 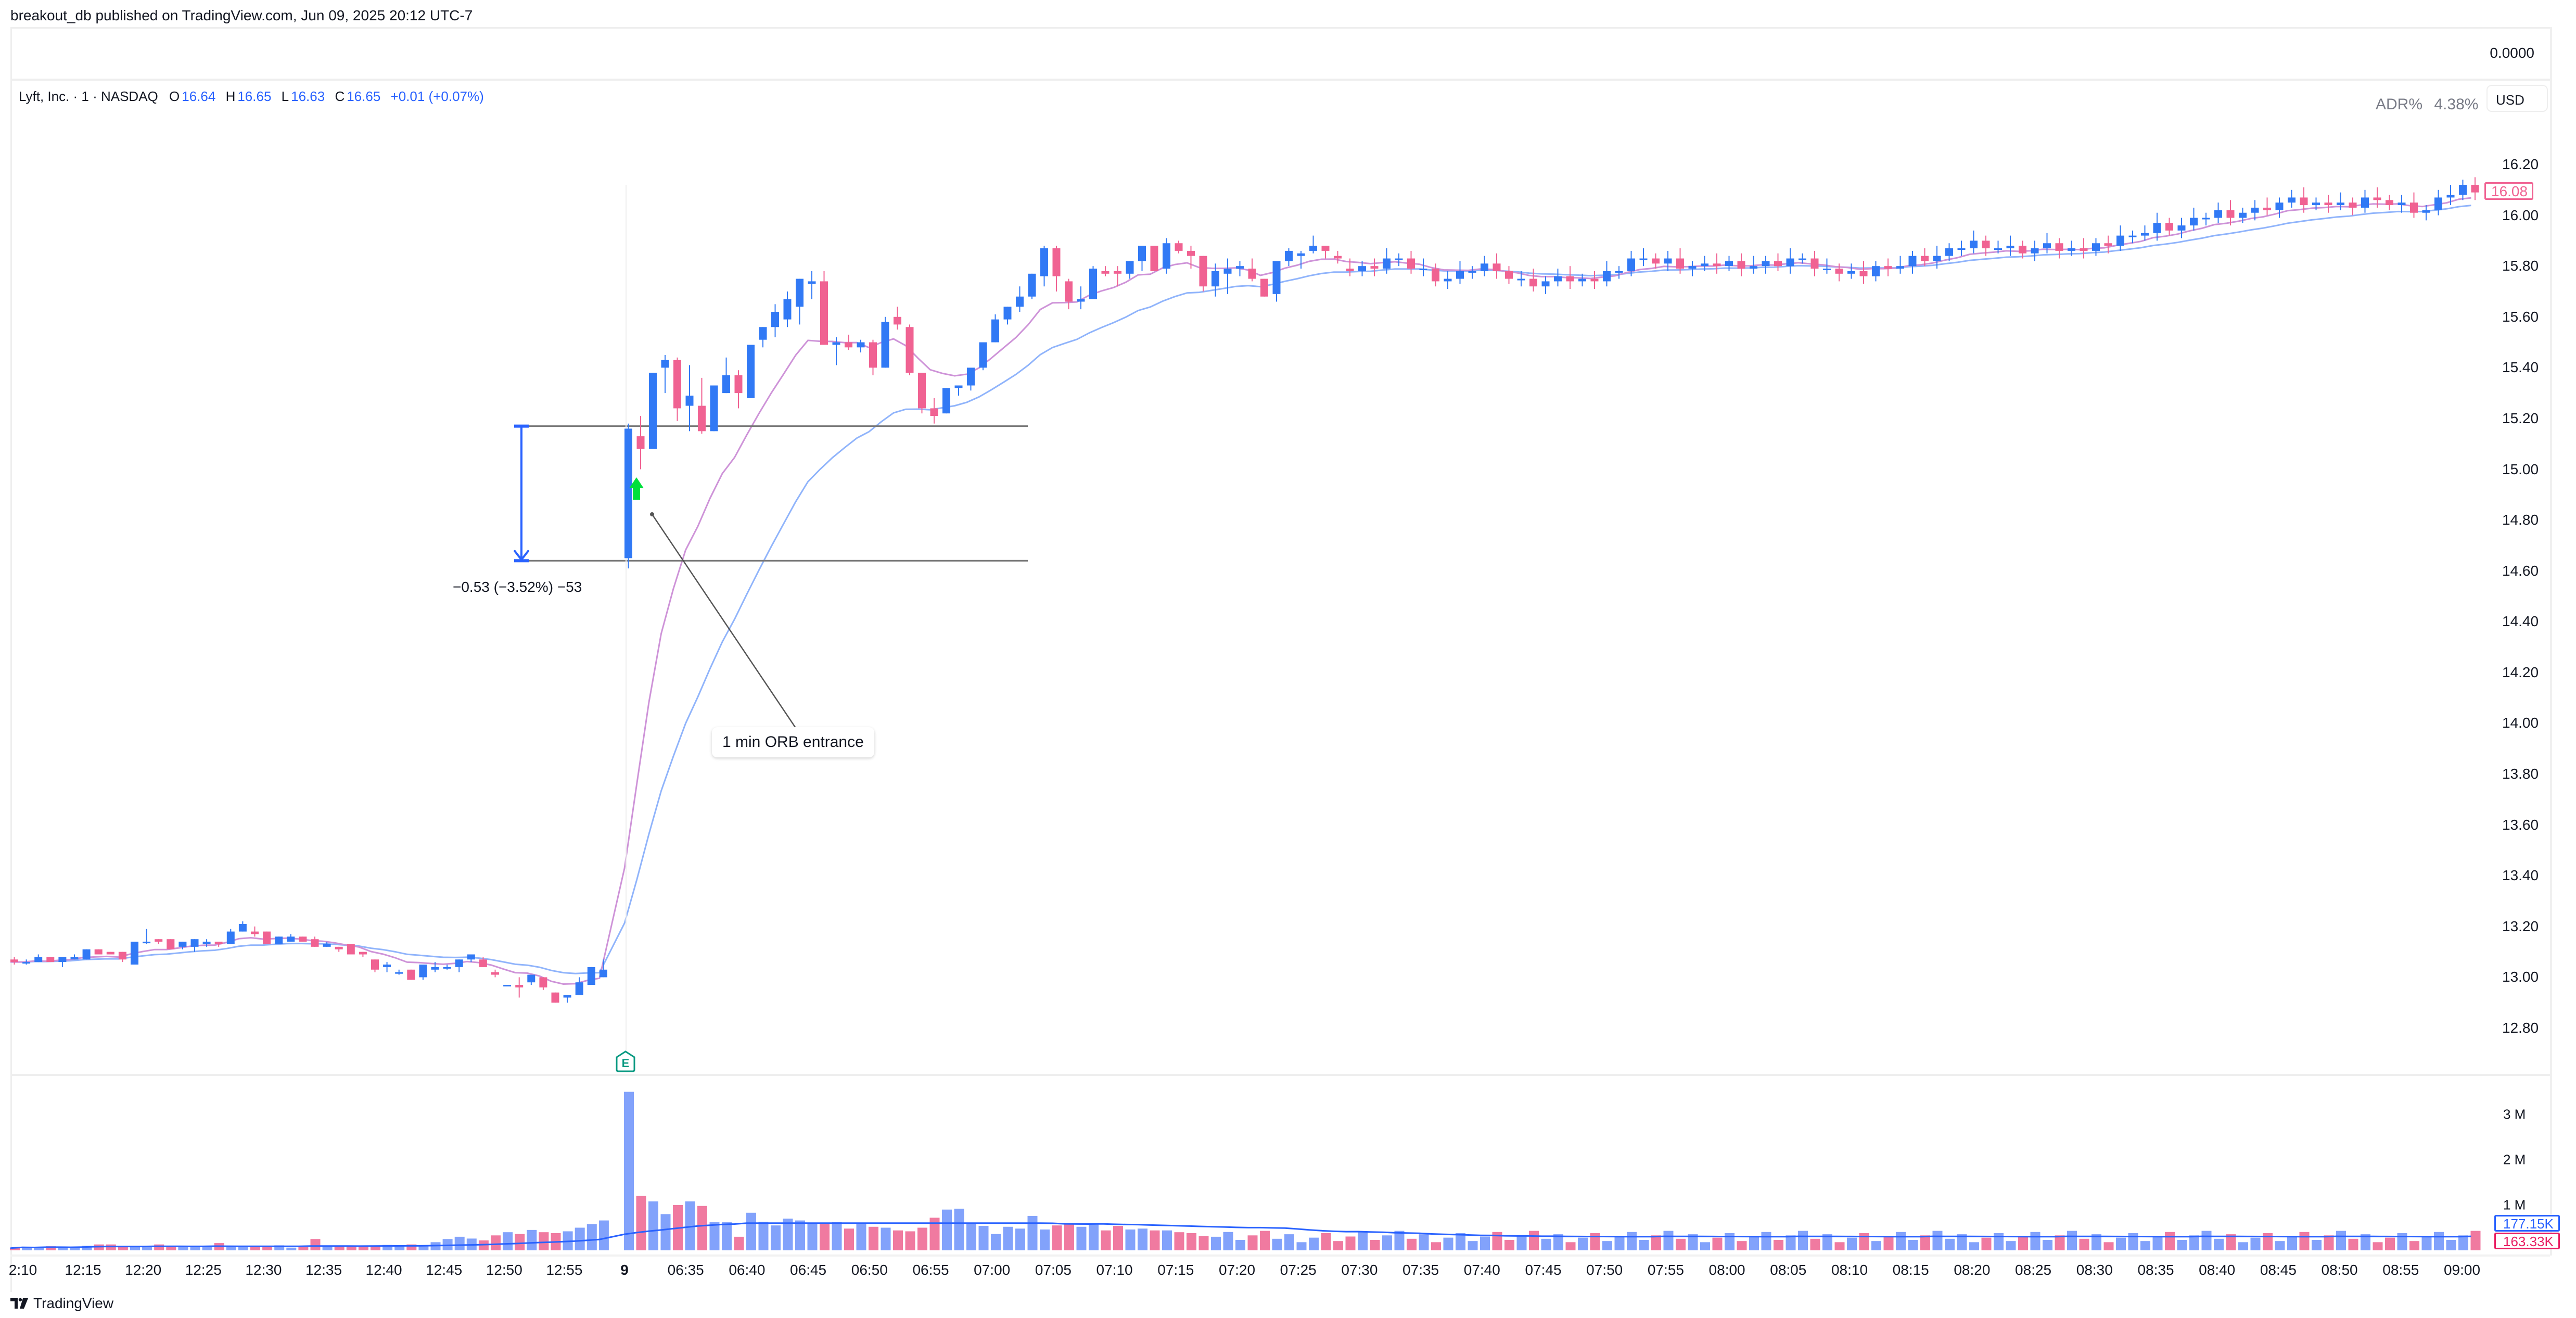 What do you see at coordinates (88, 96) in the screenshot?
I see `symbol-title: Lyft, Inc. · 1 · NASDAQ` at bounding box center [88, 96].